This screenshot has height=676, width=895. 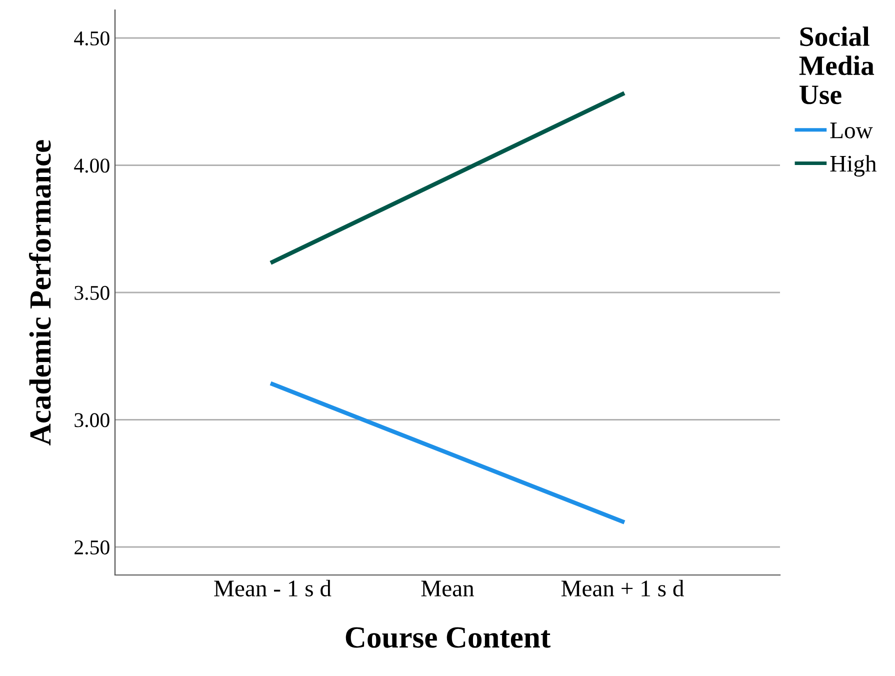 What do you see at coordinates (851, 130) in the screenshot?
I see `legend-label: Low` at bounding box center [851, 130].